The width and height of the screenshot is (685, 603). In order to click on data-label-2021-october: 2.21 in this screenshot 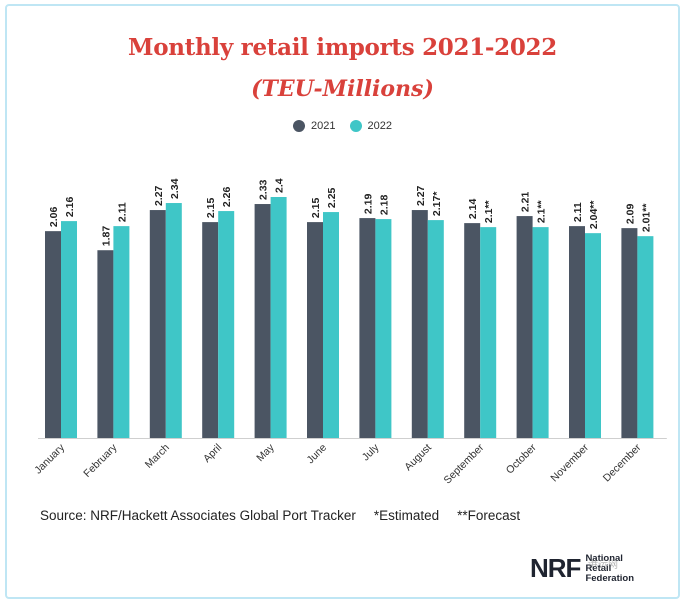, I will do `click(526, 201)`.